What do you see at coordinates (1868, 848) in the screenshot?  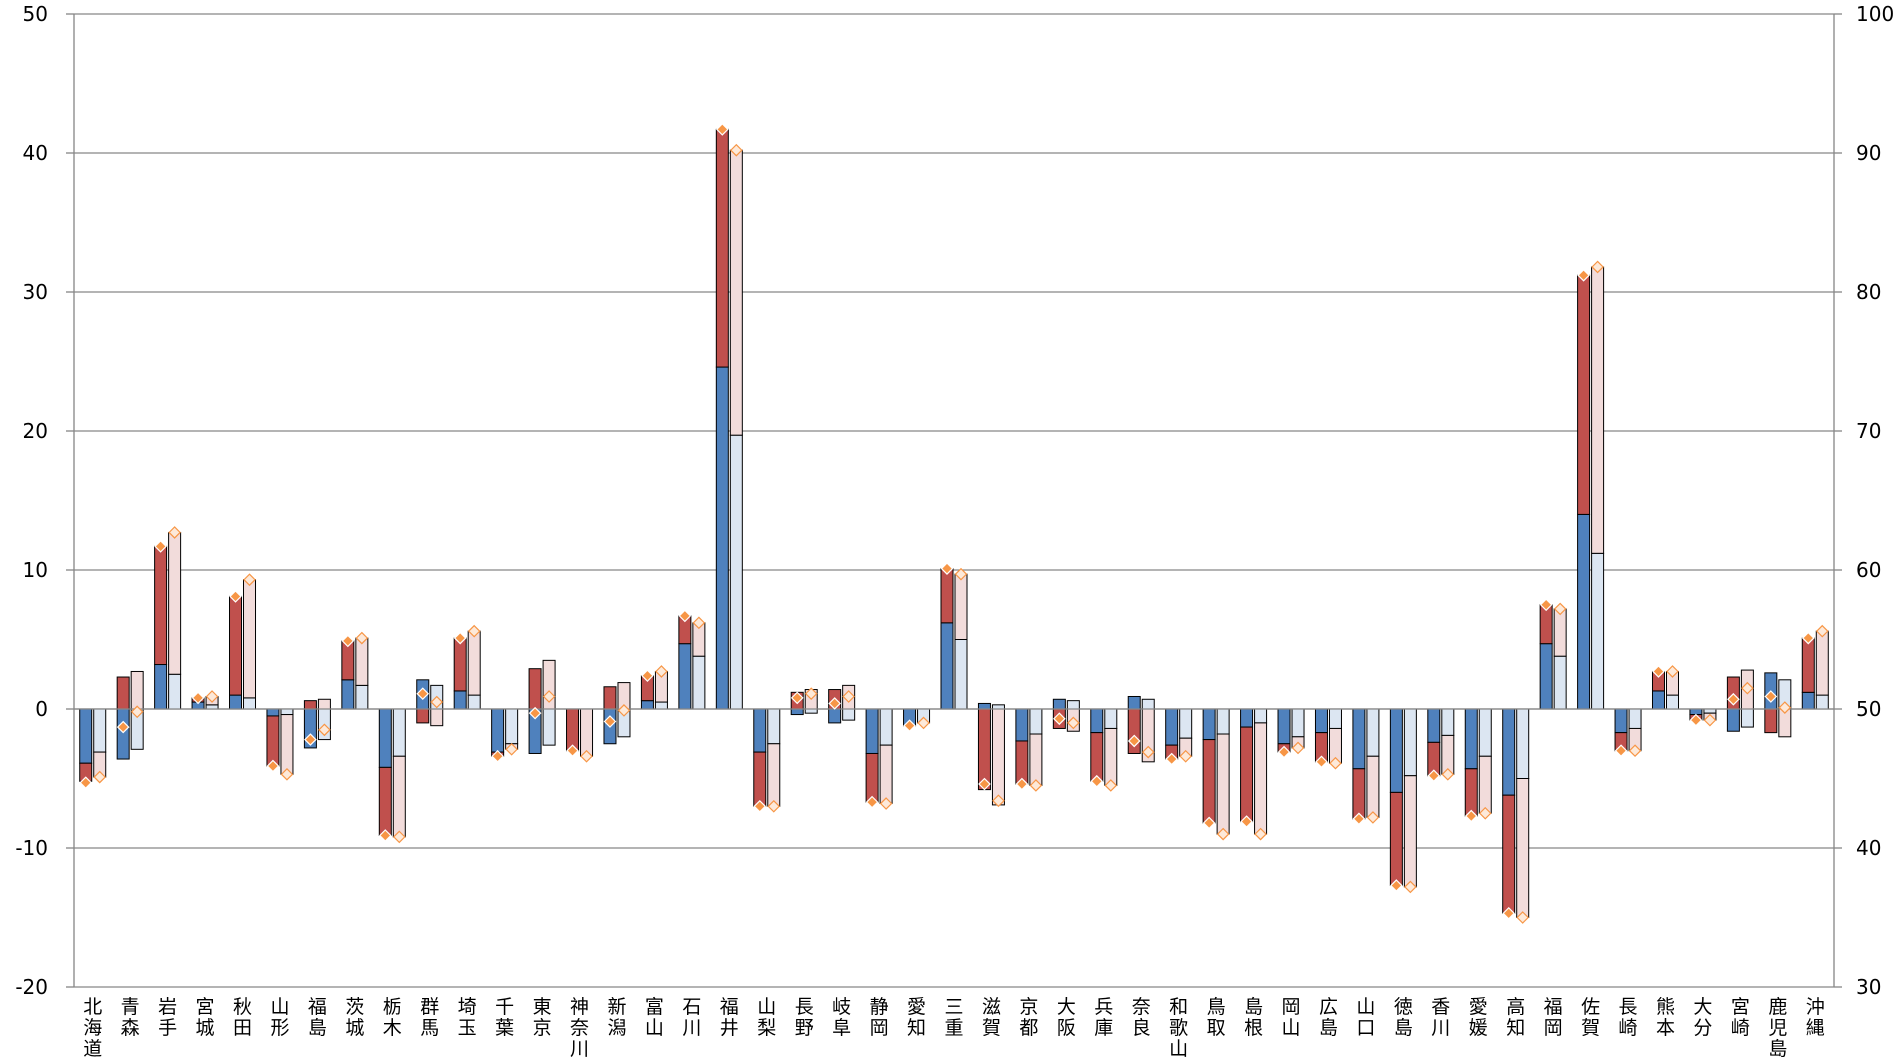 I see `y2-tick-label: 40` at bounding box center [1868, 848].